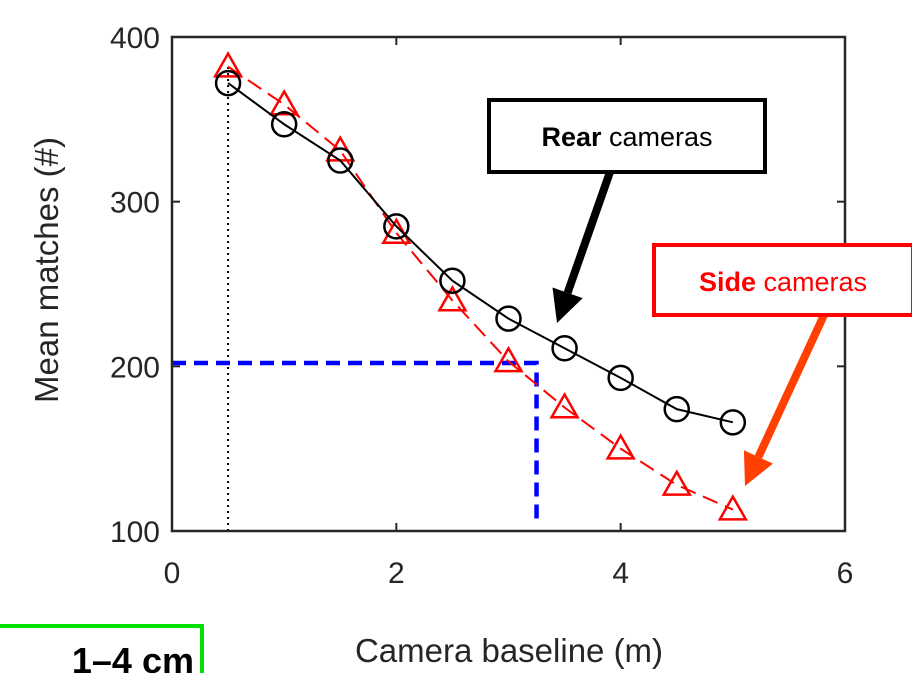 The width and height of the screenshot is (912, 673). Describe the element at coordinates (811, 282) in the screenshot. I see `side-callout-rest: cameras` at that location.